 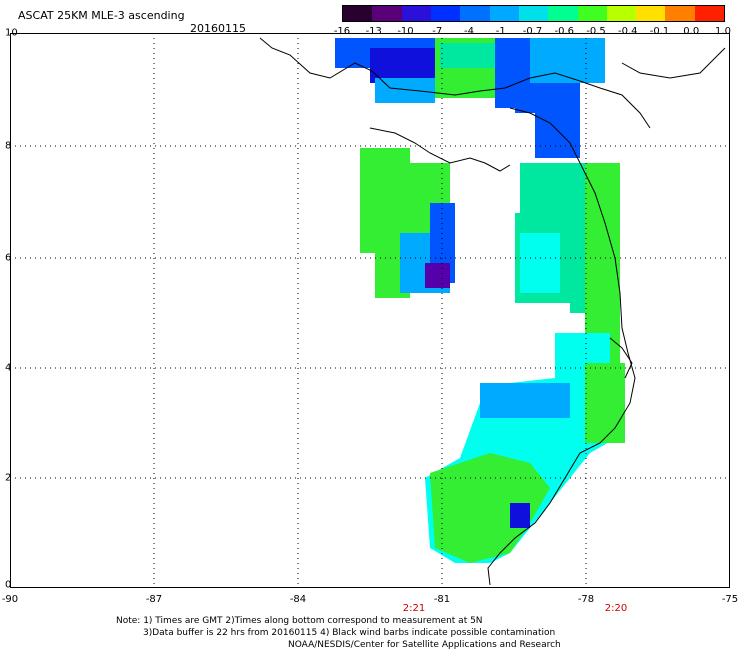 I want to click on colorbar-label: -1, so click(x=500, y=31).